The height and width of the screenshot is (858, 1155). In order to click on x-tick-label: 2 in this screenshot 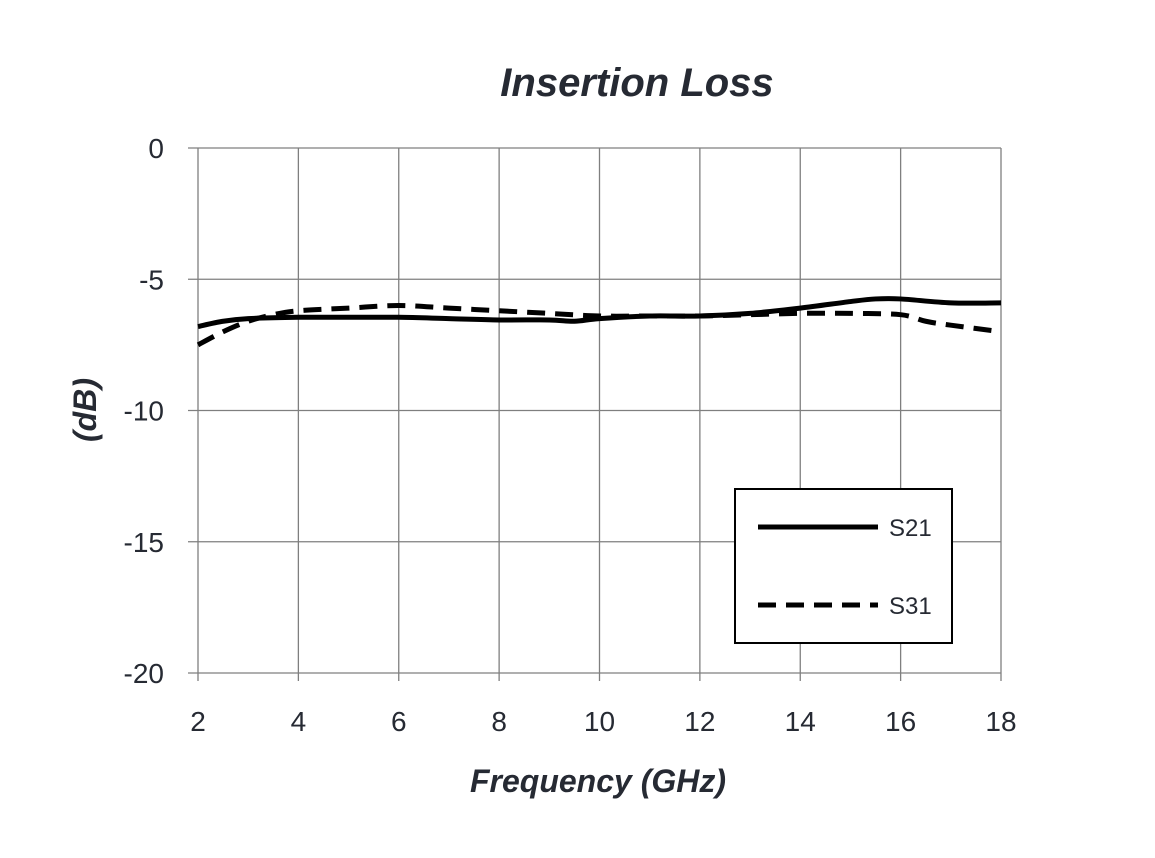, I will do `click(198, 721)`.